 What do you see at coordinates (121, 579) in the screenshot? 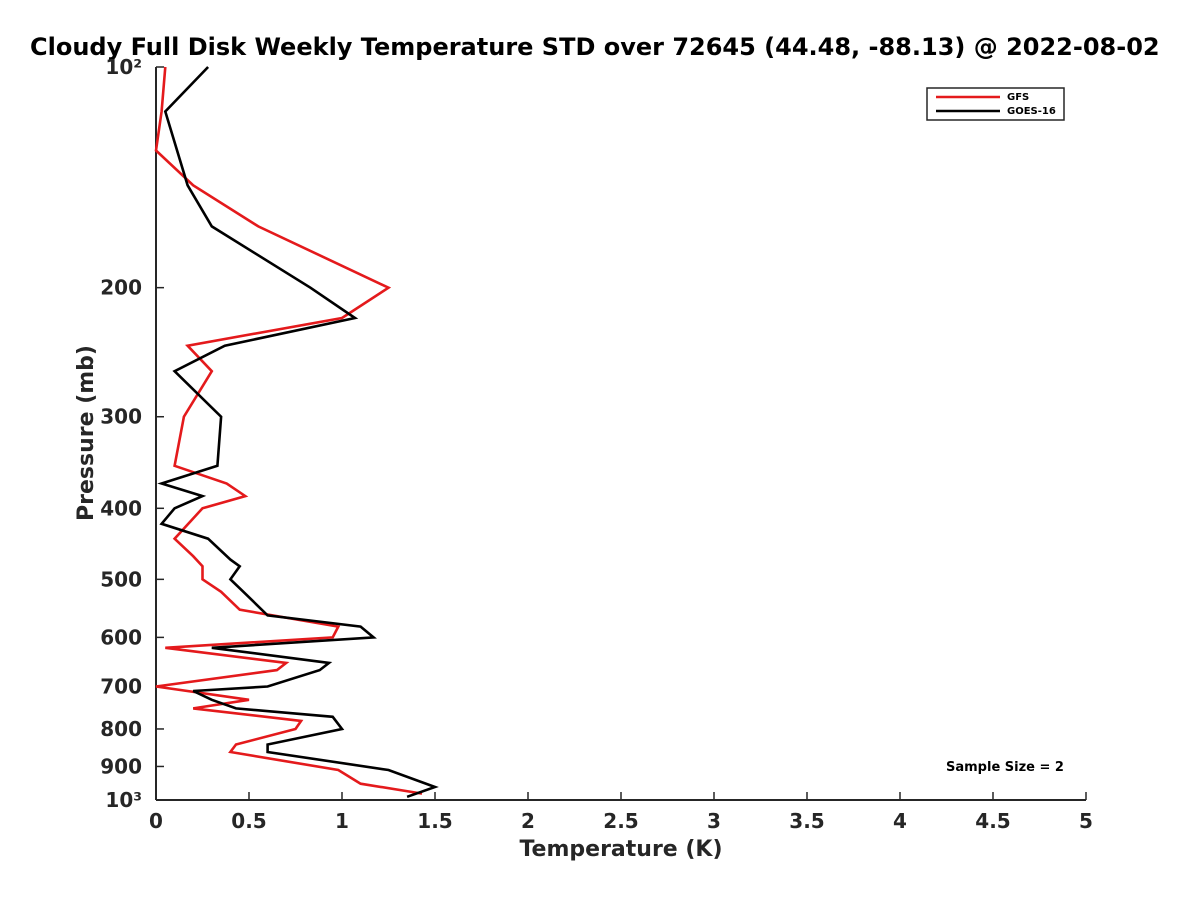
I see `y-tick-label: 500` at bounding box center [121, 579].